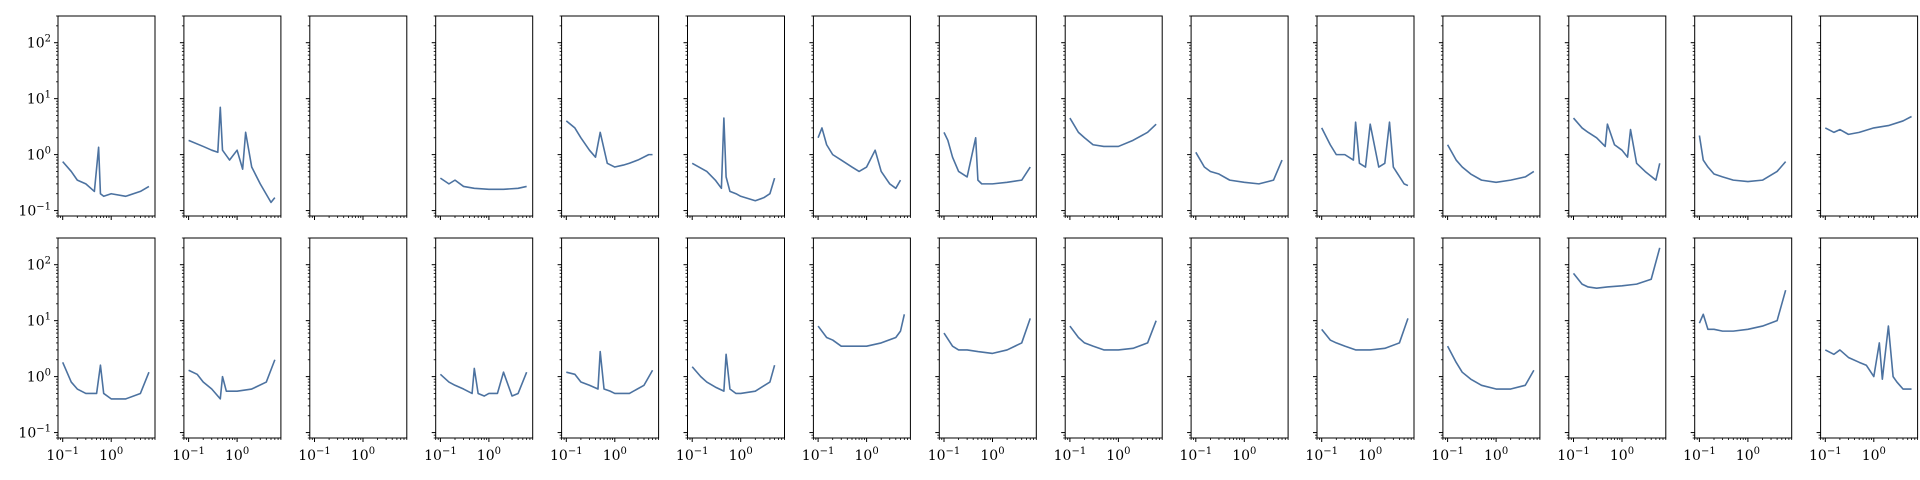 This screenshot has height=480, width=1920. I want to click on panel-r1-c1: 10⁻¹ 10⁰ 10¹ 10², so click(87, 117).